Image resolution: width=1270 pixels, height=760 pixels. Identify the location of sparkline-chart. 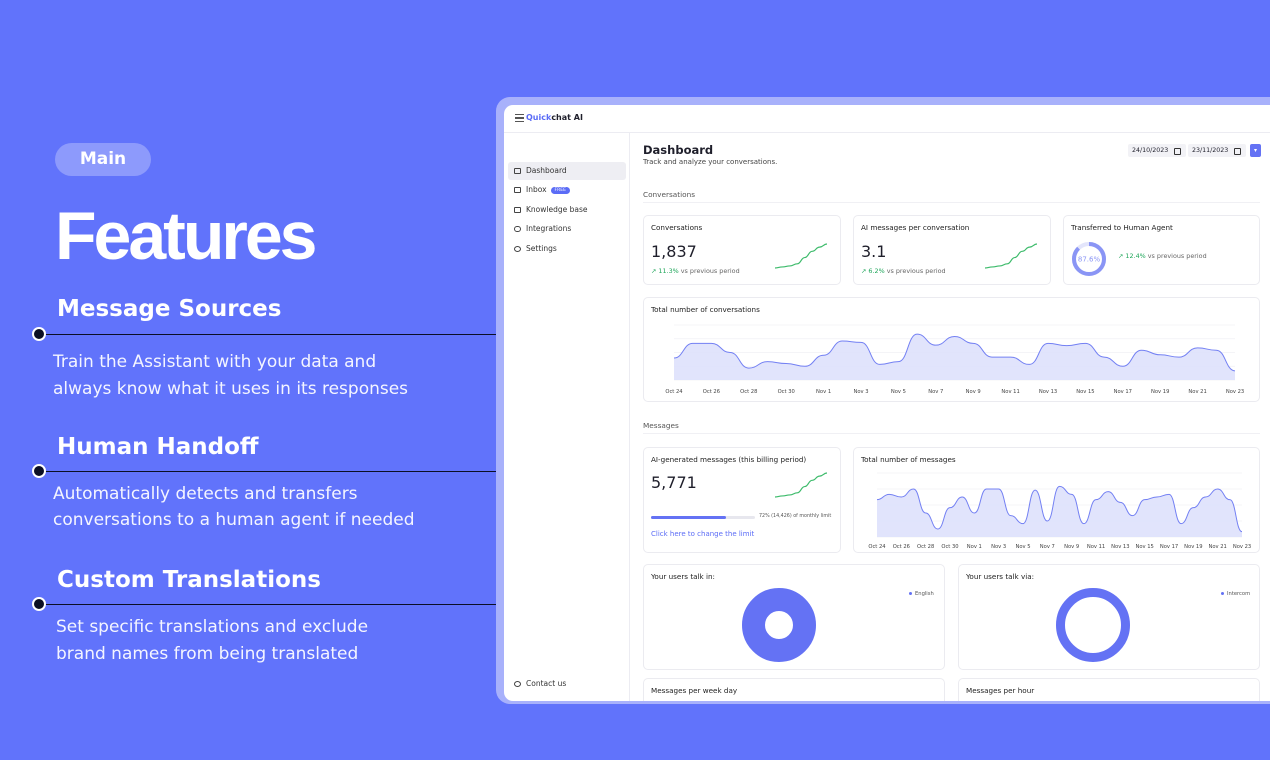
(801, 256).